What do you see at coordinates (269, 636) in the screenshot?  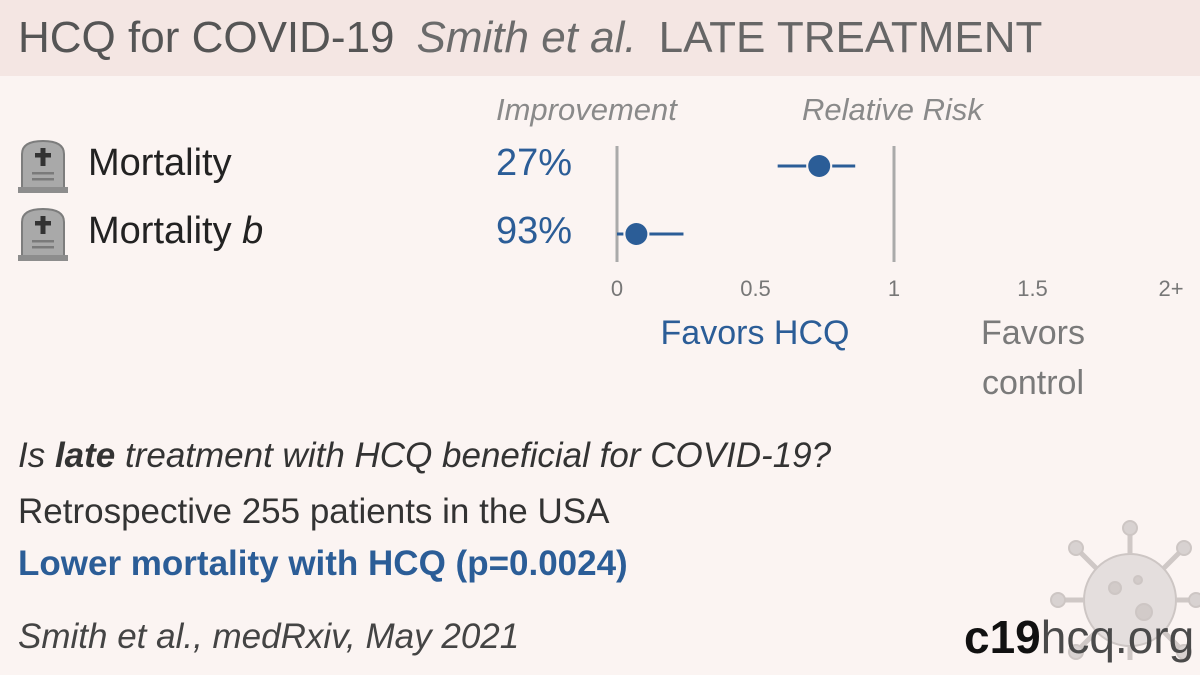 I see `citation: Smith et al., medRxiv, May 2021` at bounding box center [269, 636].